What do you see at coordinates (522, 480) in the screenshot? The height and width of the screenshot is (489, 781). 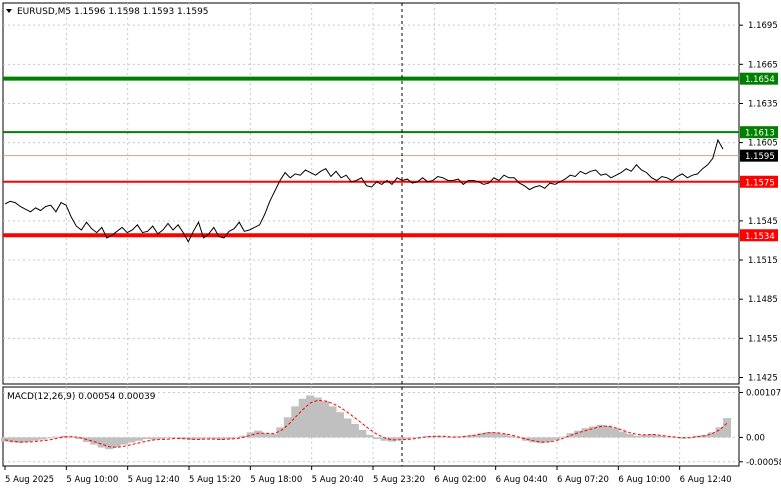 I see `time-tick-label: 6 Aug 04:40` at bounding box center [522, 480].